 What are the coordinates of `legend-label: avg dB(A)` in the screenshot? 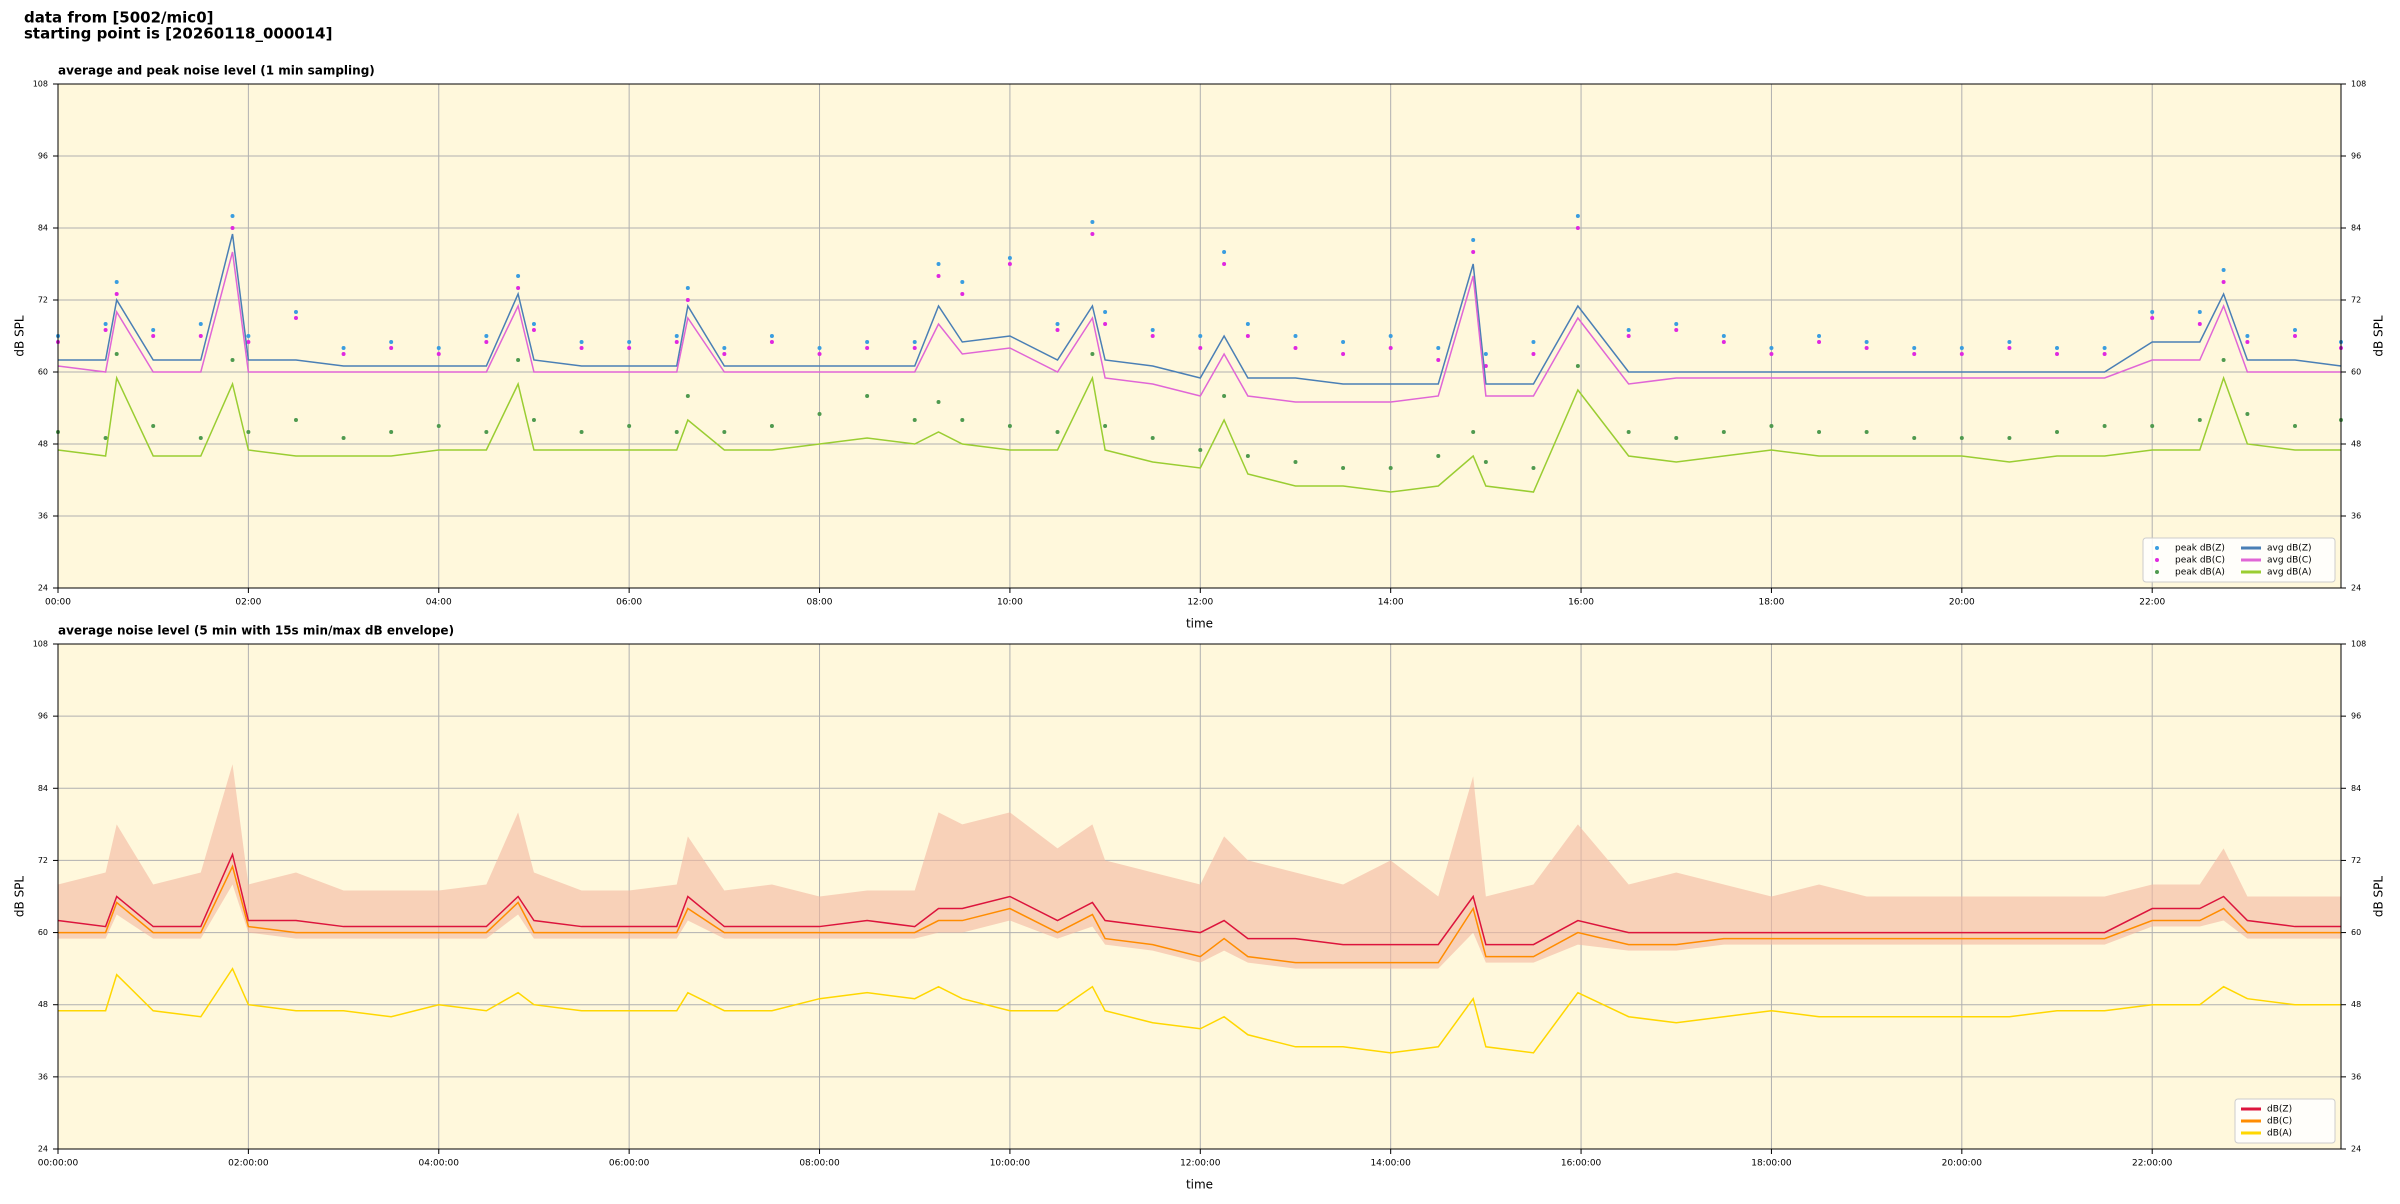 It's located at (2289, 573).